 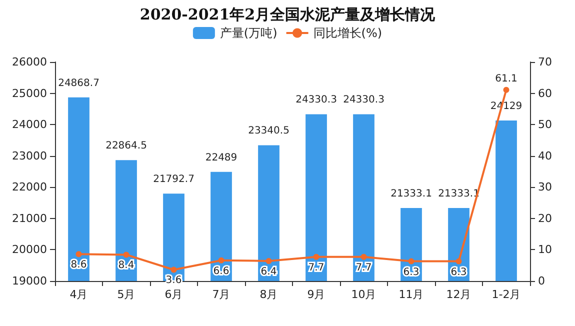 I want to click on y-tick-label: 22000, so click(x=29, y=187).